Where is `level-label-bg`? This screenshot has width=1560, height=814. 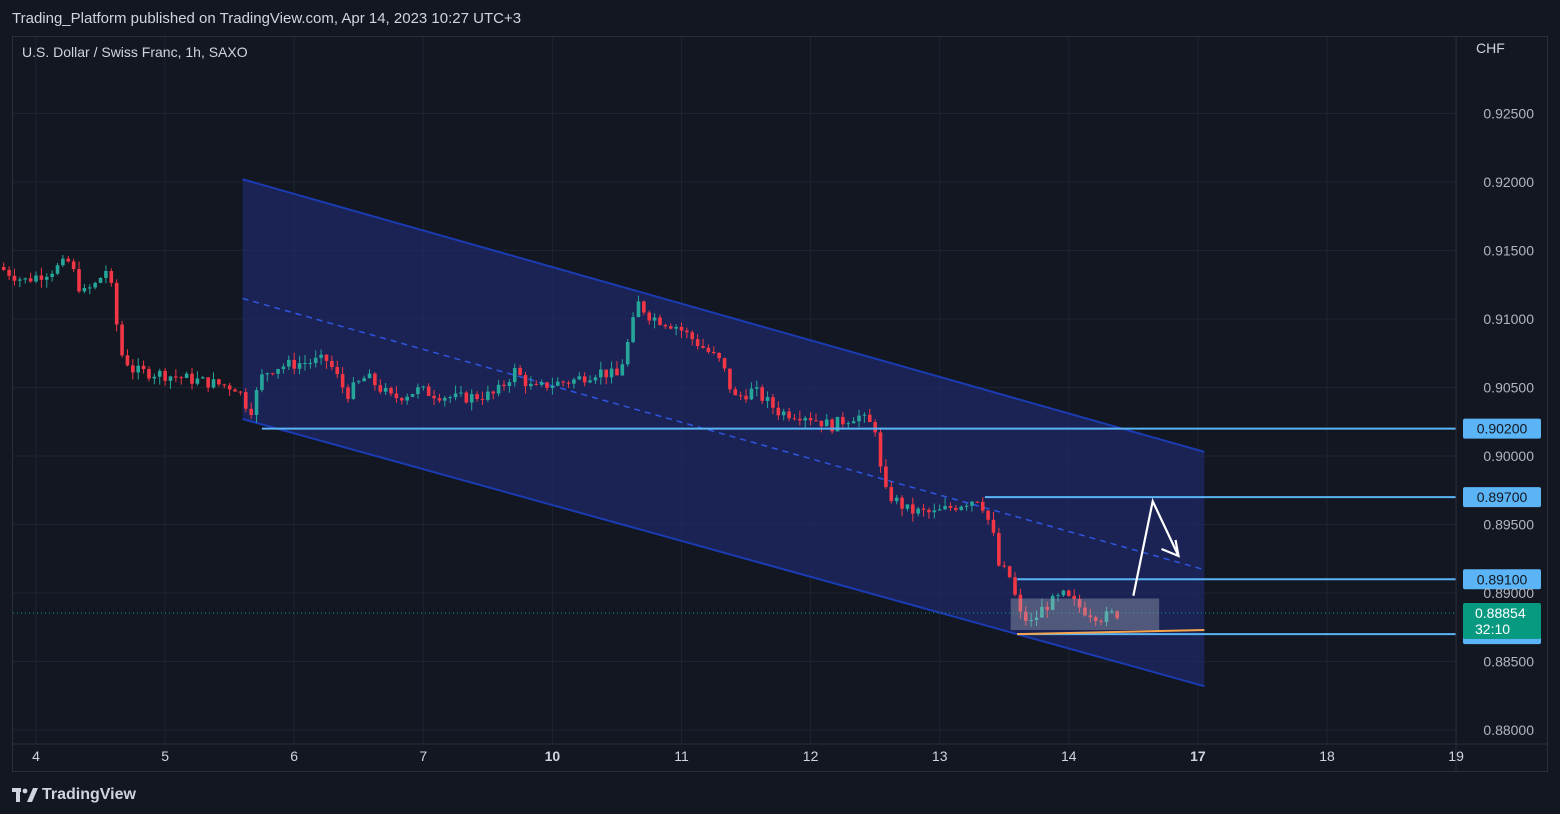
level-label-bg is located at coordinates (1502, 428).